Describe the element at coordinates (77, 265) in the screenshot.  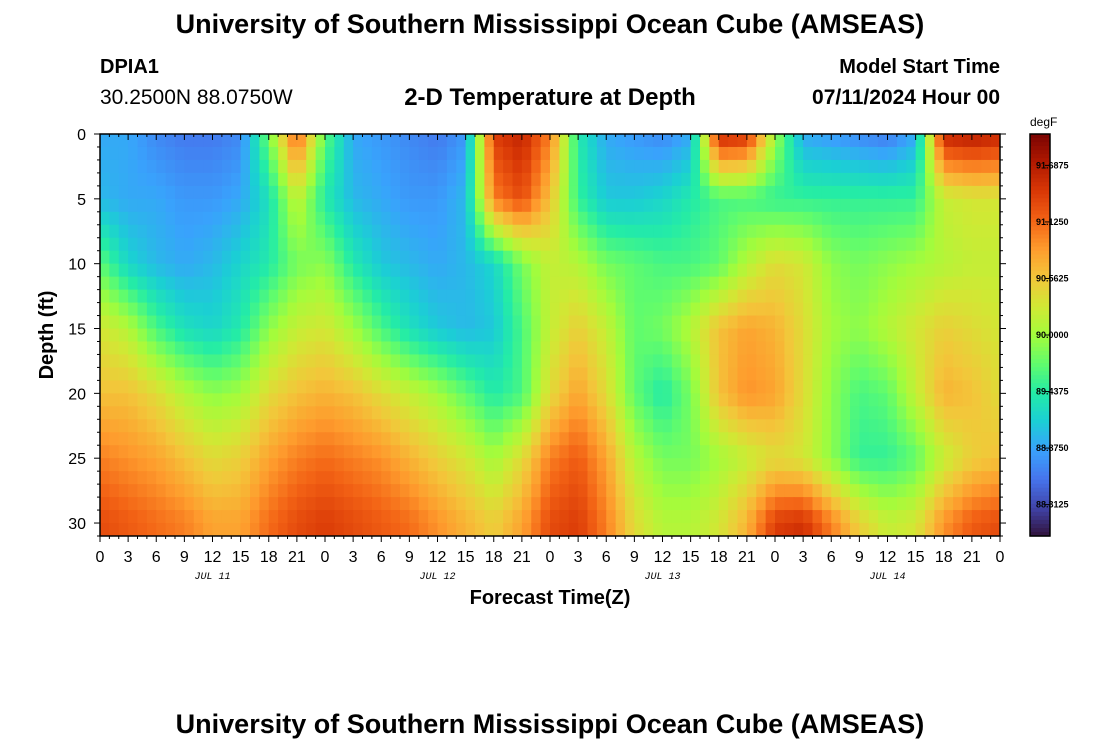
I see `y-tick-label: 10` at that location.